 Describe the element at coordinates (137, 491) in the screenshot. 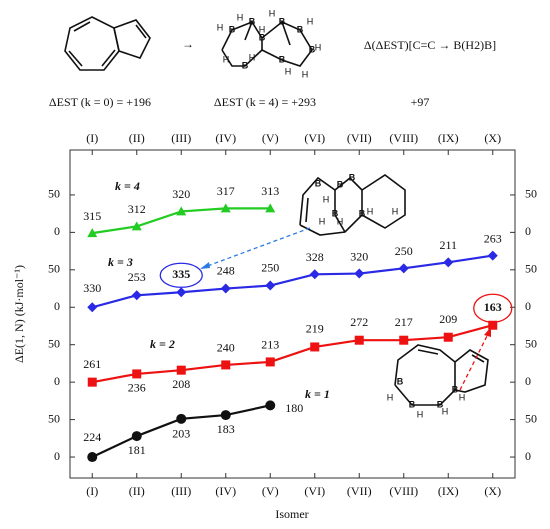

I see `x-tick-label: (II)` at that location.